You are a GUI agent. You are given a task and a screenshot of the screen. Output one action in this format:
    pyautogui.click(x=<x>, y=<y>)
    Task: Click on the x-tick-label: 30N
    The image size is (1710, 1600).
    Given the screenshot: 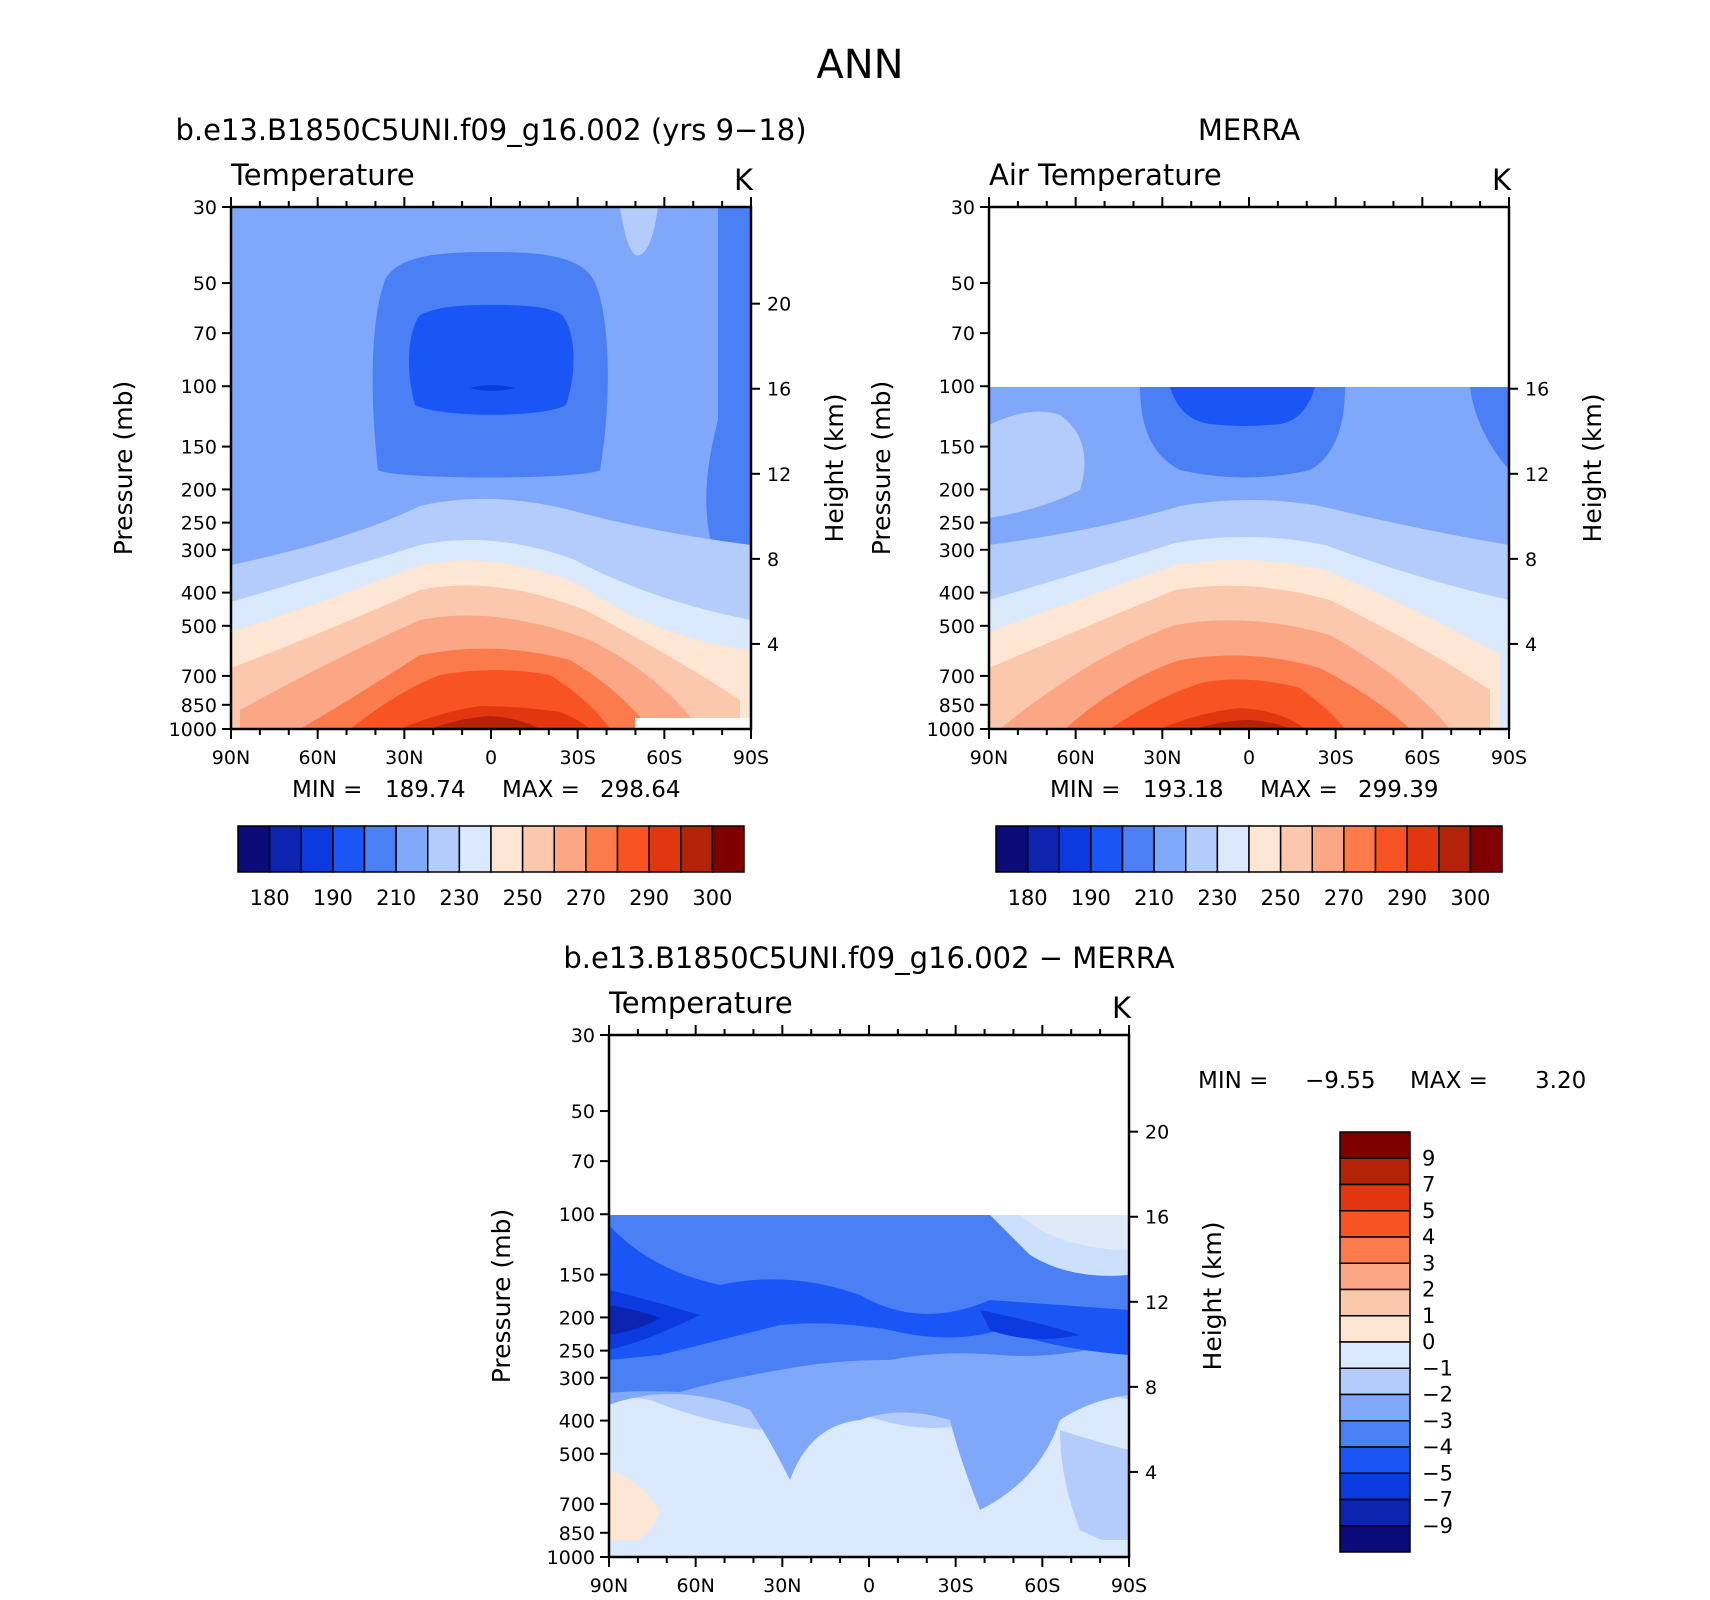 What is the action you would take?
    pyautogui.click(x=1162, y=758)
    